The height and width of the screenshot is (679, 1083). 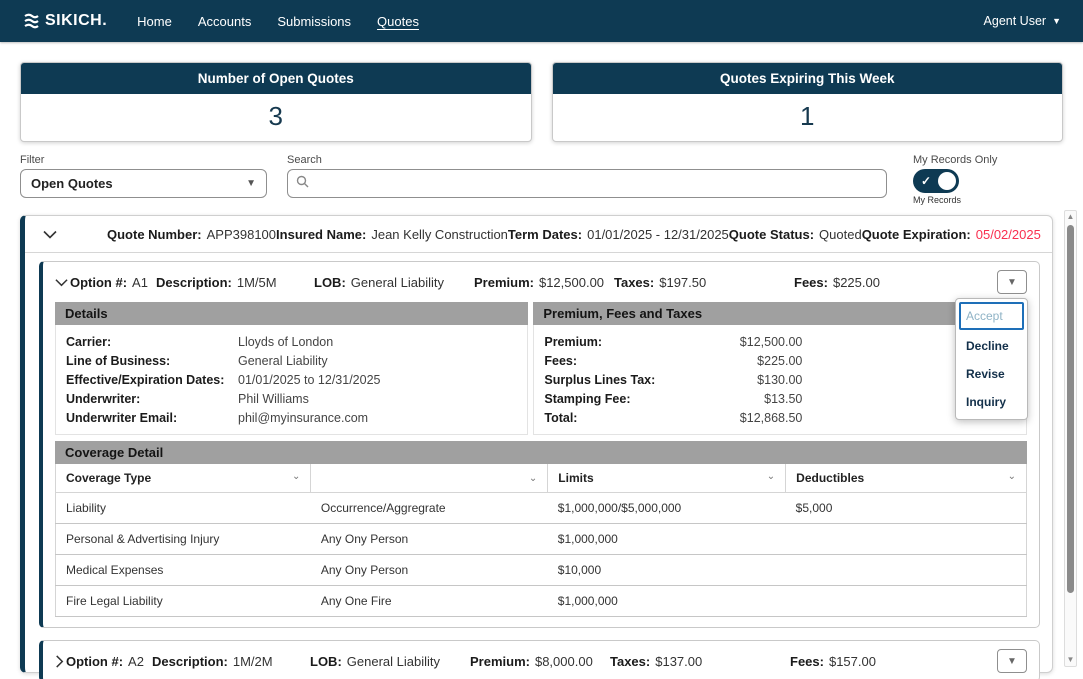 I want to click on quote-status-value: Quoted, so click(x=840, y=234).